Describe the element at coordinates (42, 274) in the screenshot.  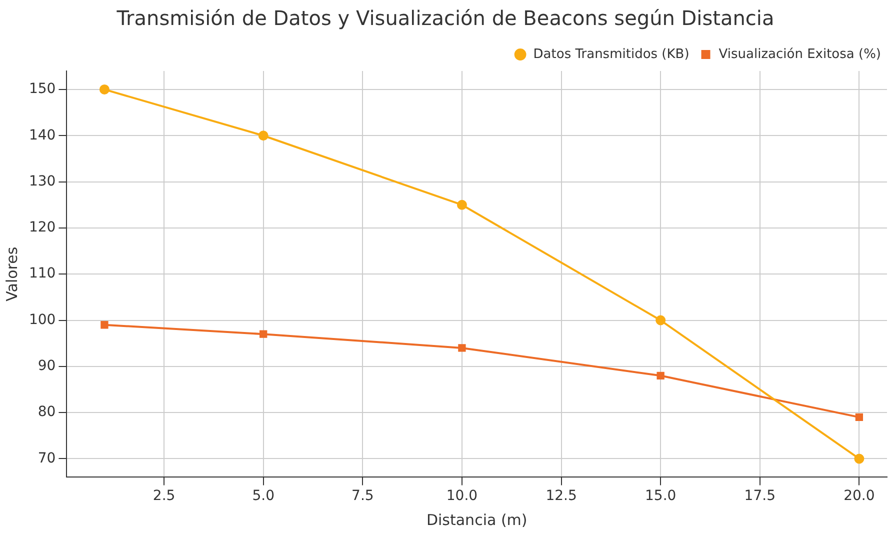
I see `y-tick-label: 110` at that location.